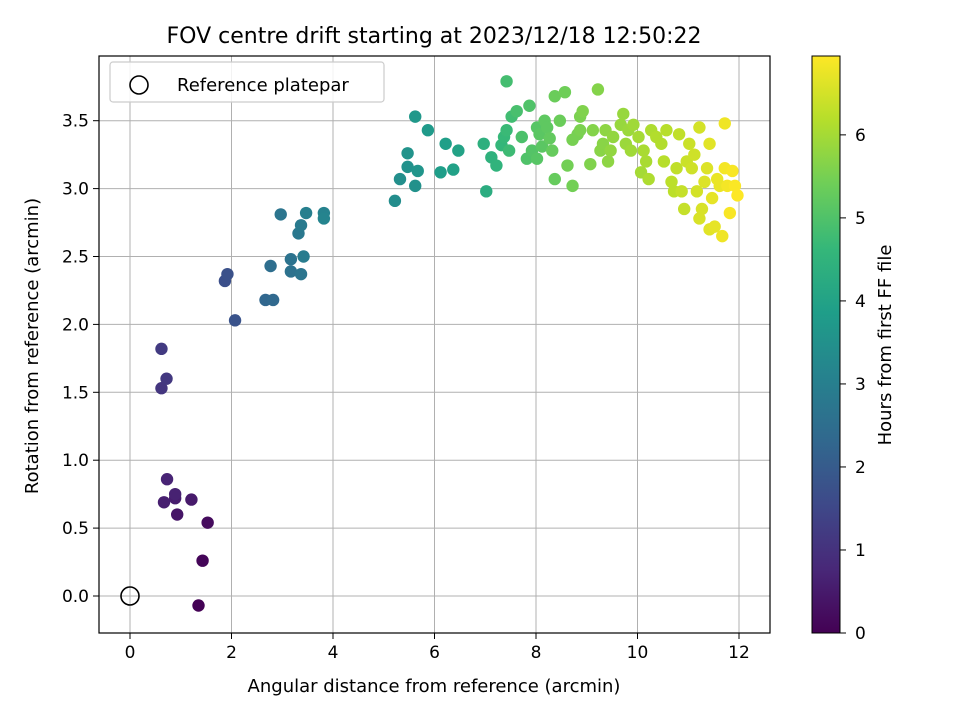 The height and width of the screenshot is (720, 960). I want to click on colorbar-tick-label: 5, so click(860, 219).